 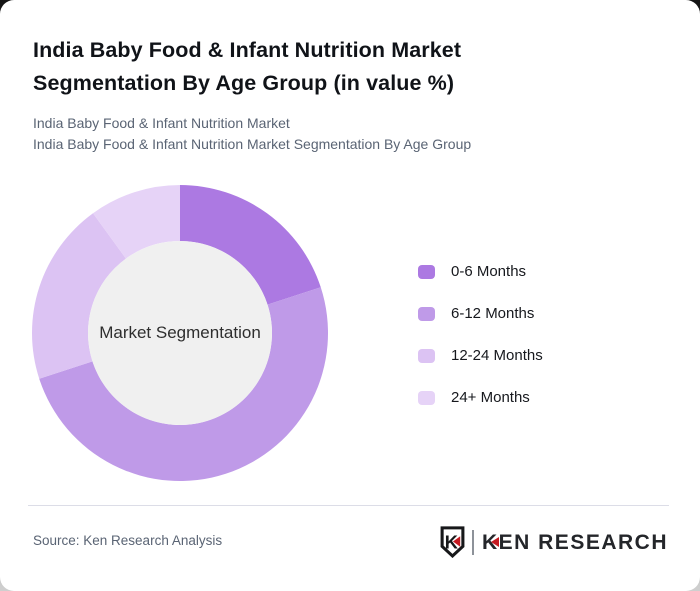 I want to click on legend-label-3: 24+ Months, so click(x=490, y=397).